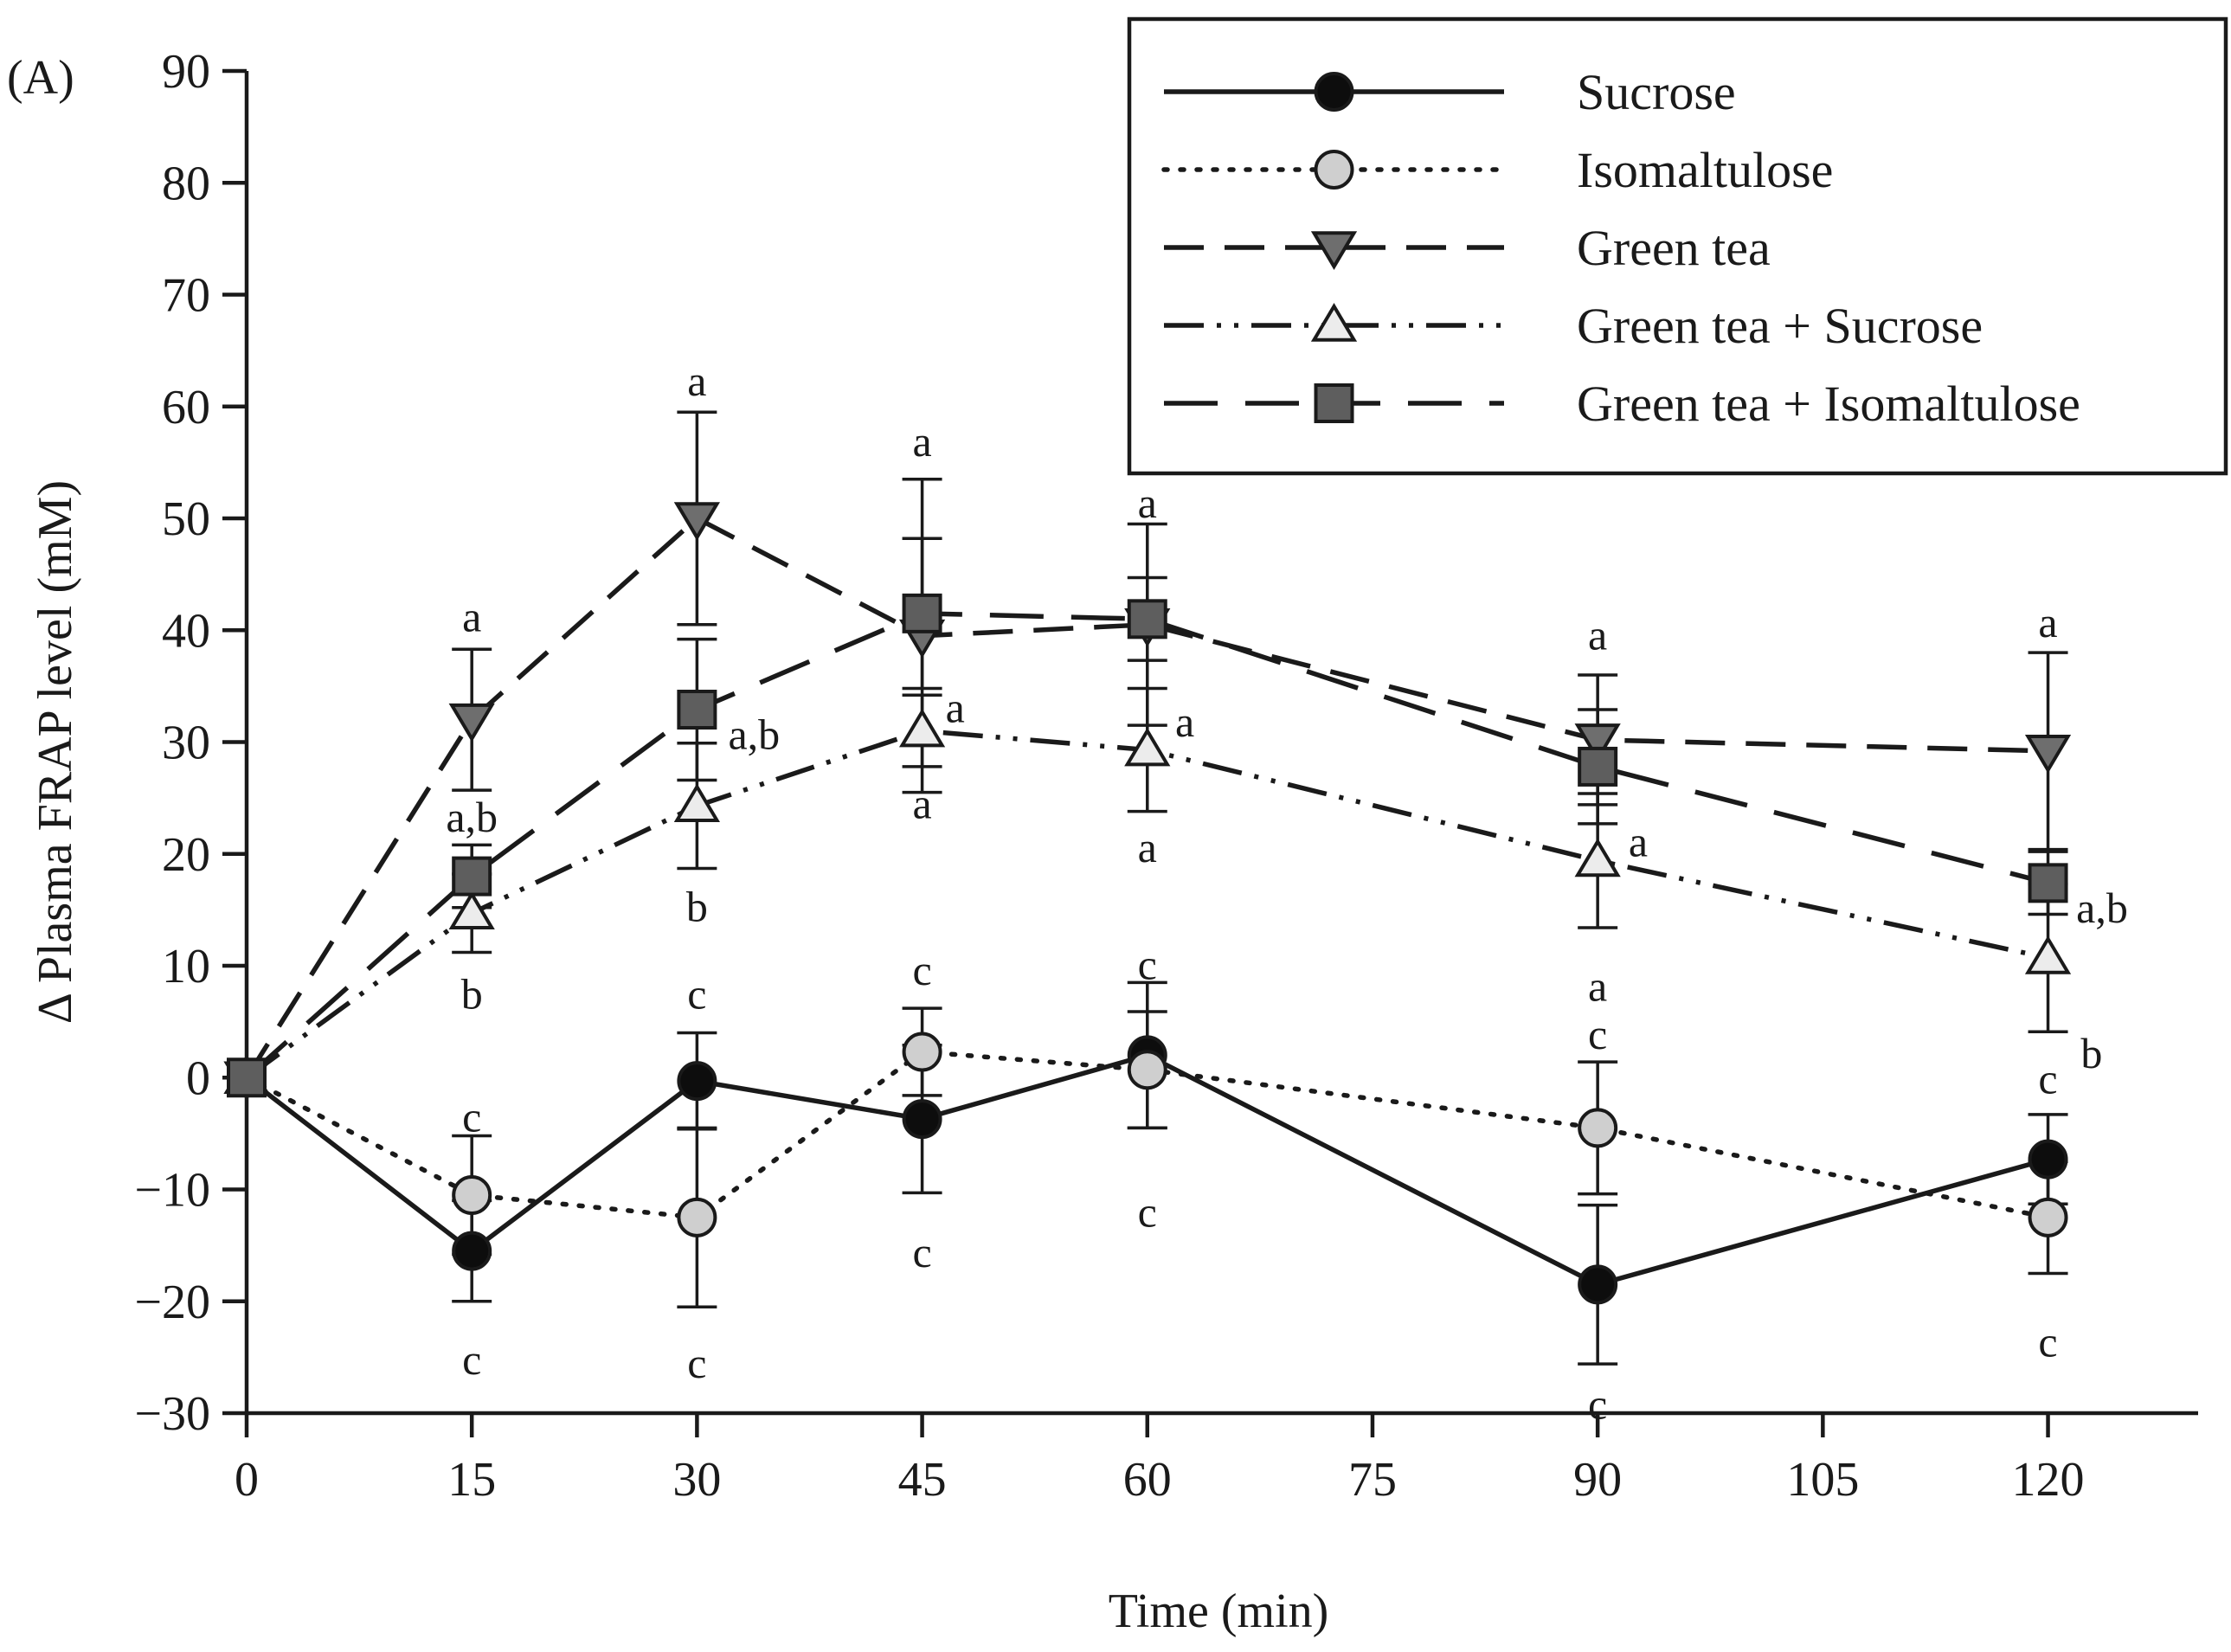 The image size is (2231, 1652). I want to click on x-tick-label: 60, so click(1147, 1480).